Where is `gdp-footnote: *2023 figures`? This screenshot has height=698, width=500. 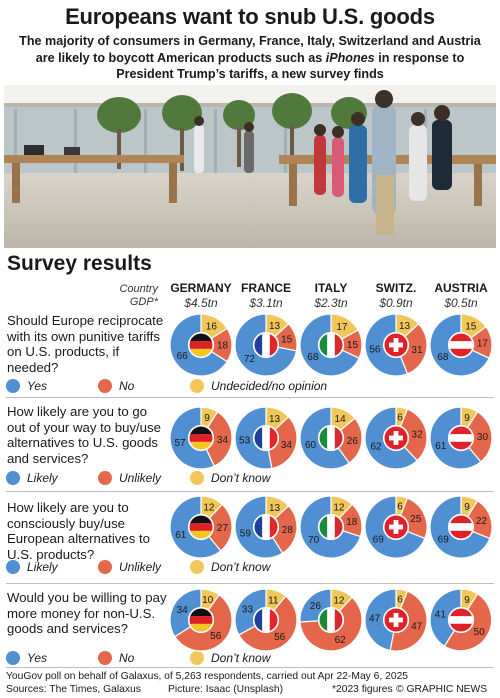 gdp-footnote: *2023 figures is located at coordinates (362, 689).